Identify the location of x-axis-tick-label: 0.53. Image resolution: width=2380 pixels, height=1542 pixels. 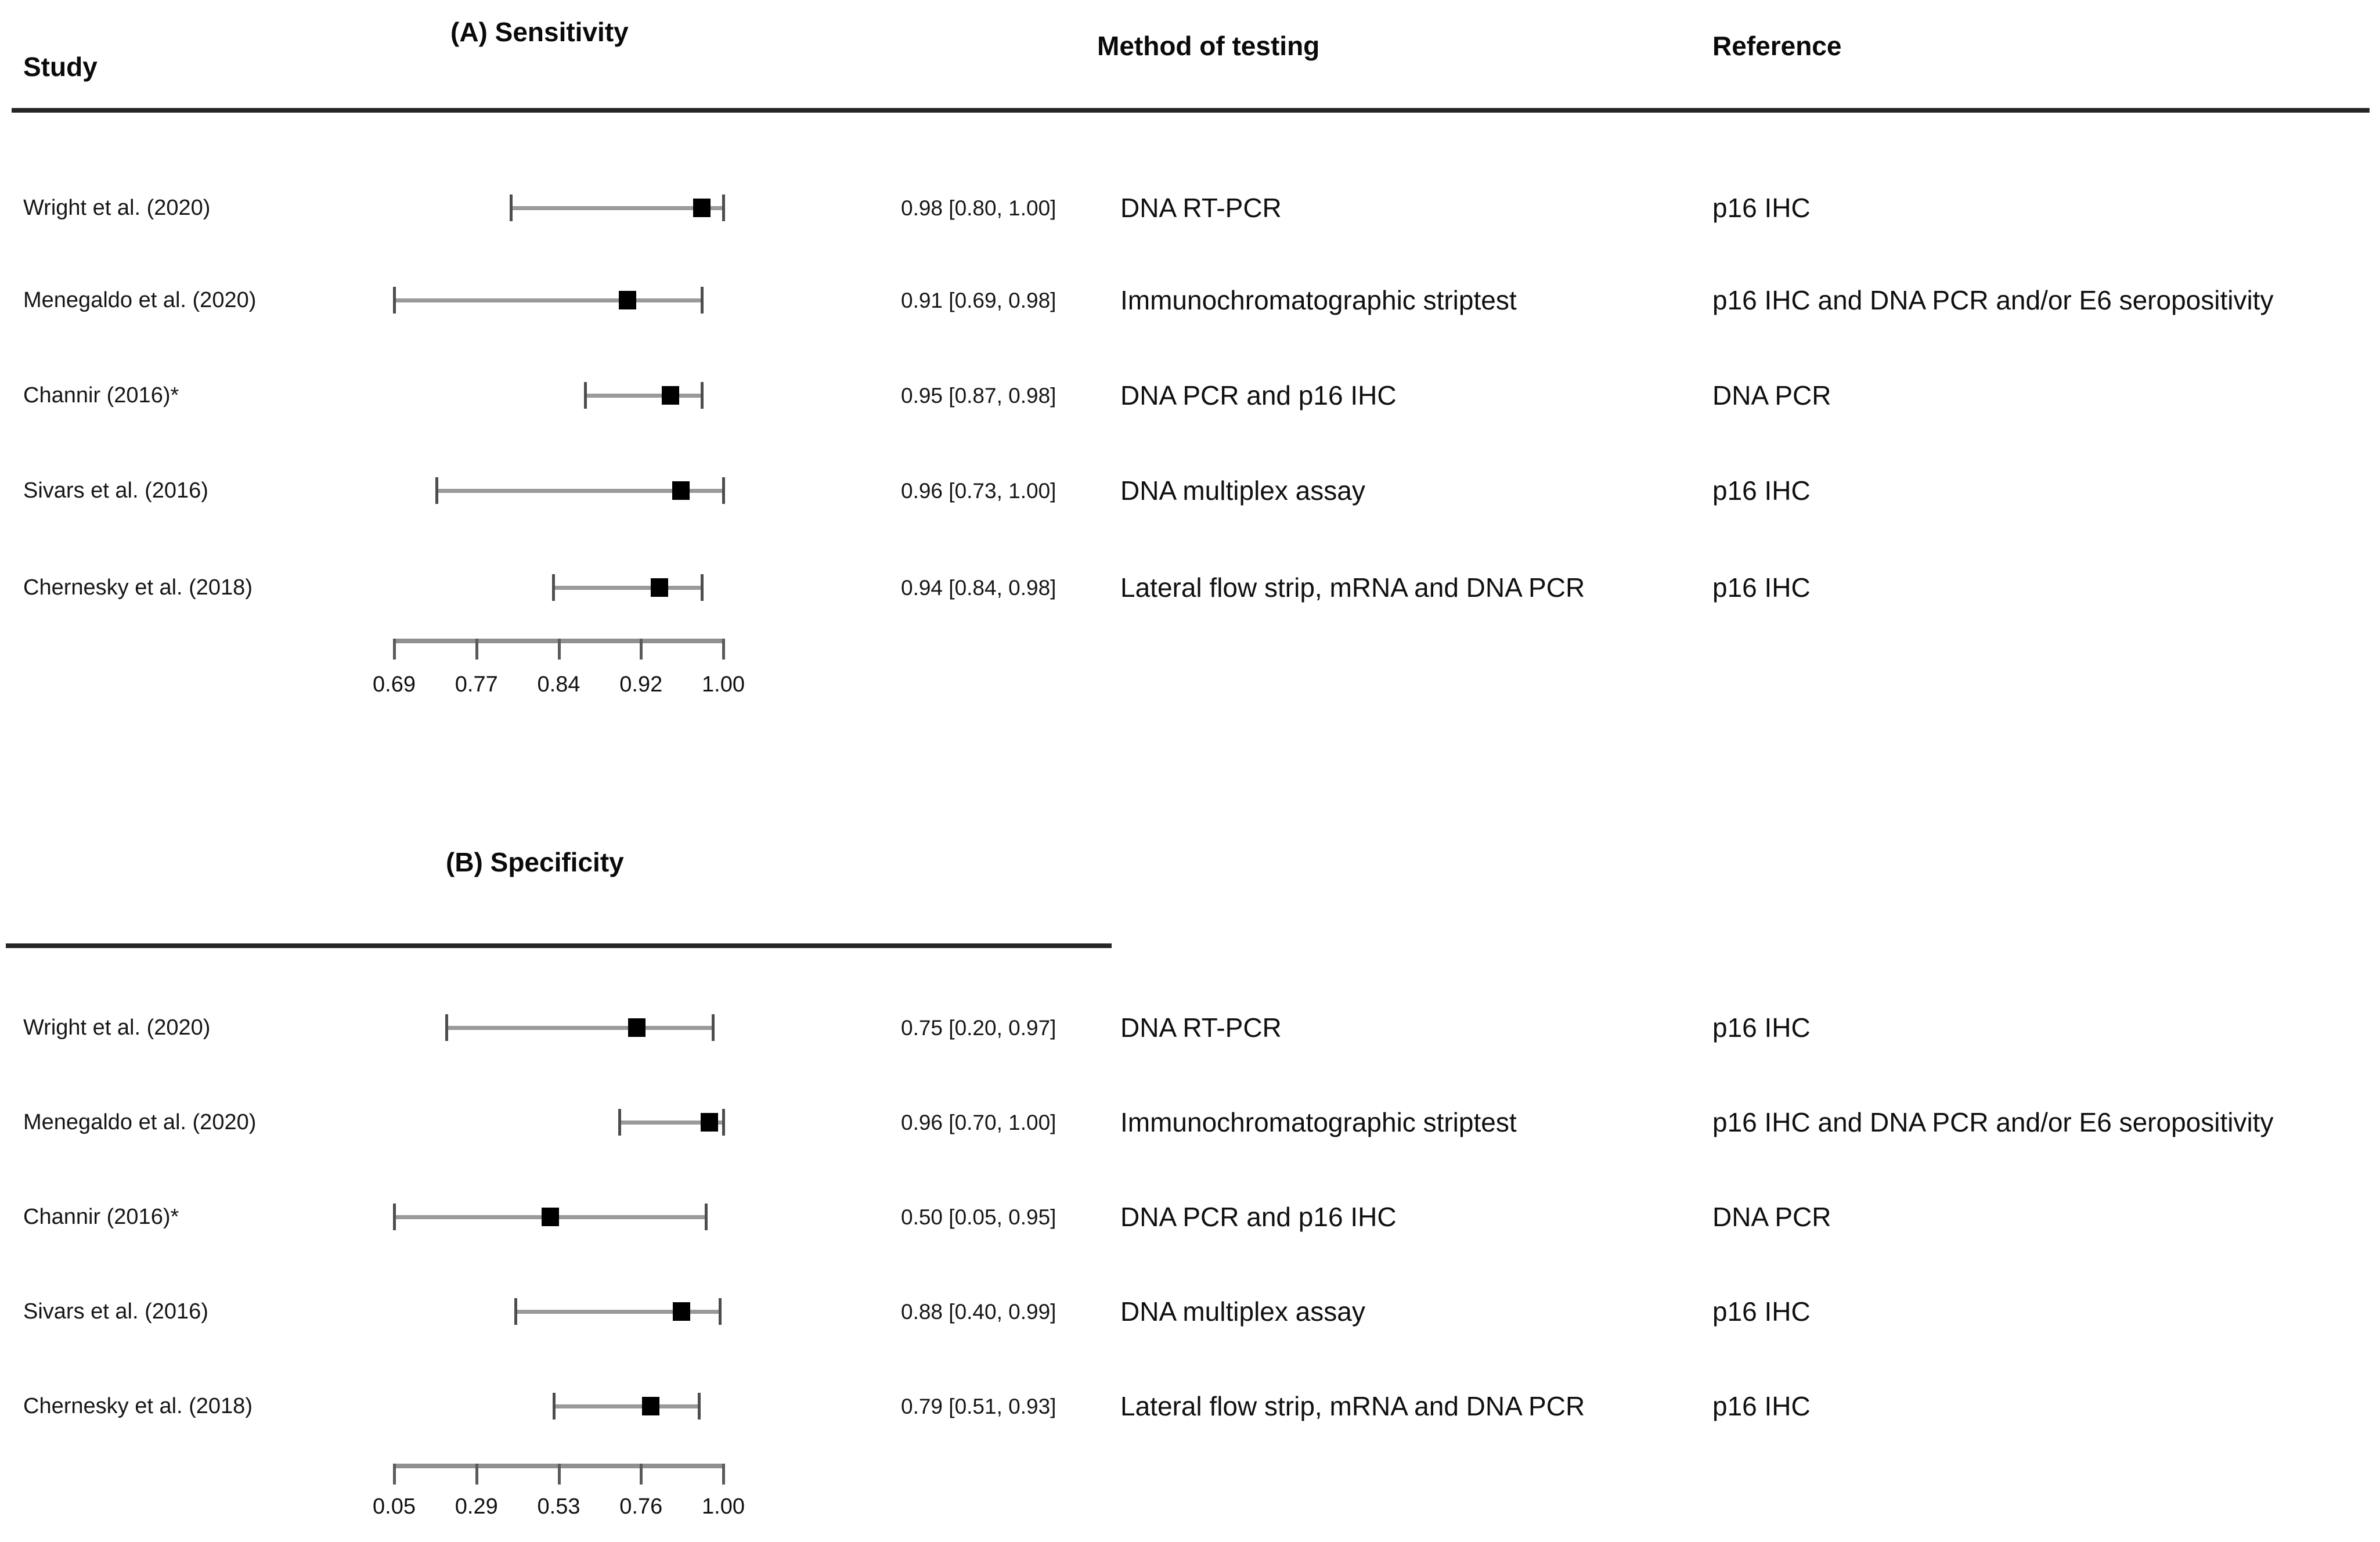
(558, 1506).